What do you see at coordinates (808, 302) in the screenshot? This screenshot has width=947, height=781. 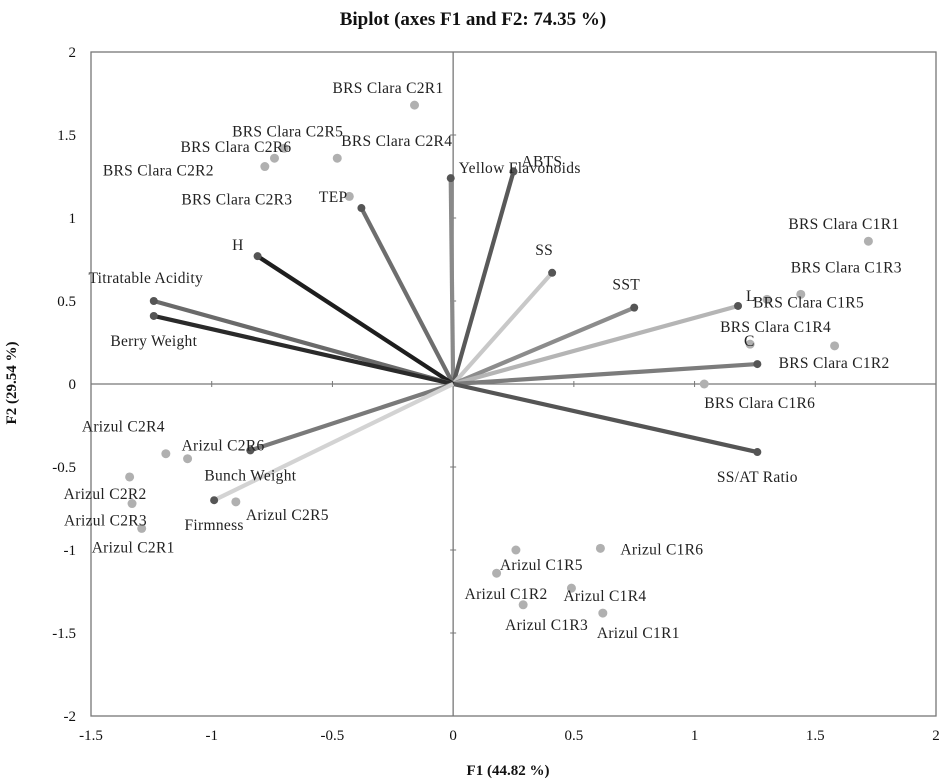 I see `observation-label: BRS Clara C1R5` at bounding box center [808, 302].